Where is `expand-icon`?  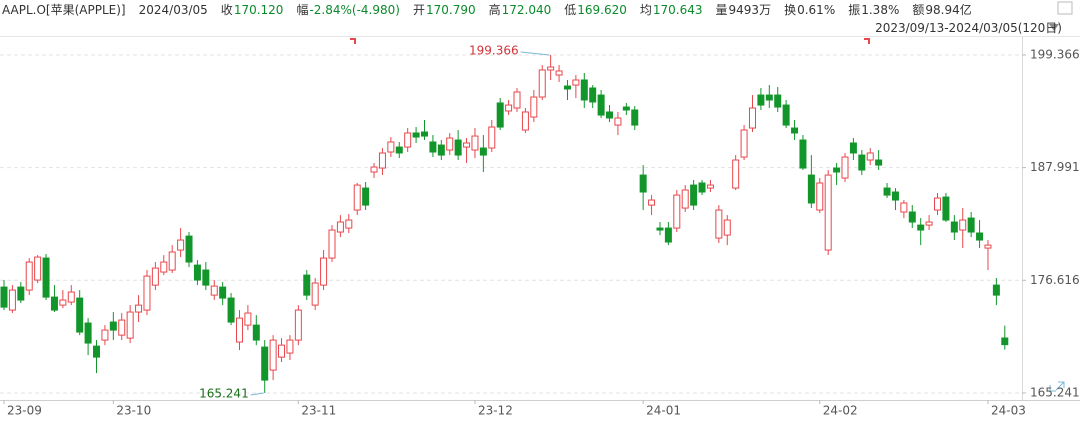
expand-icon is located at coordinates (1057, 386).